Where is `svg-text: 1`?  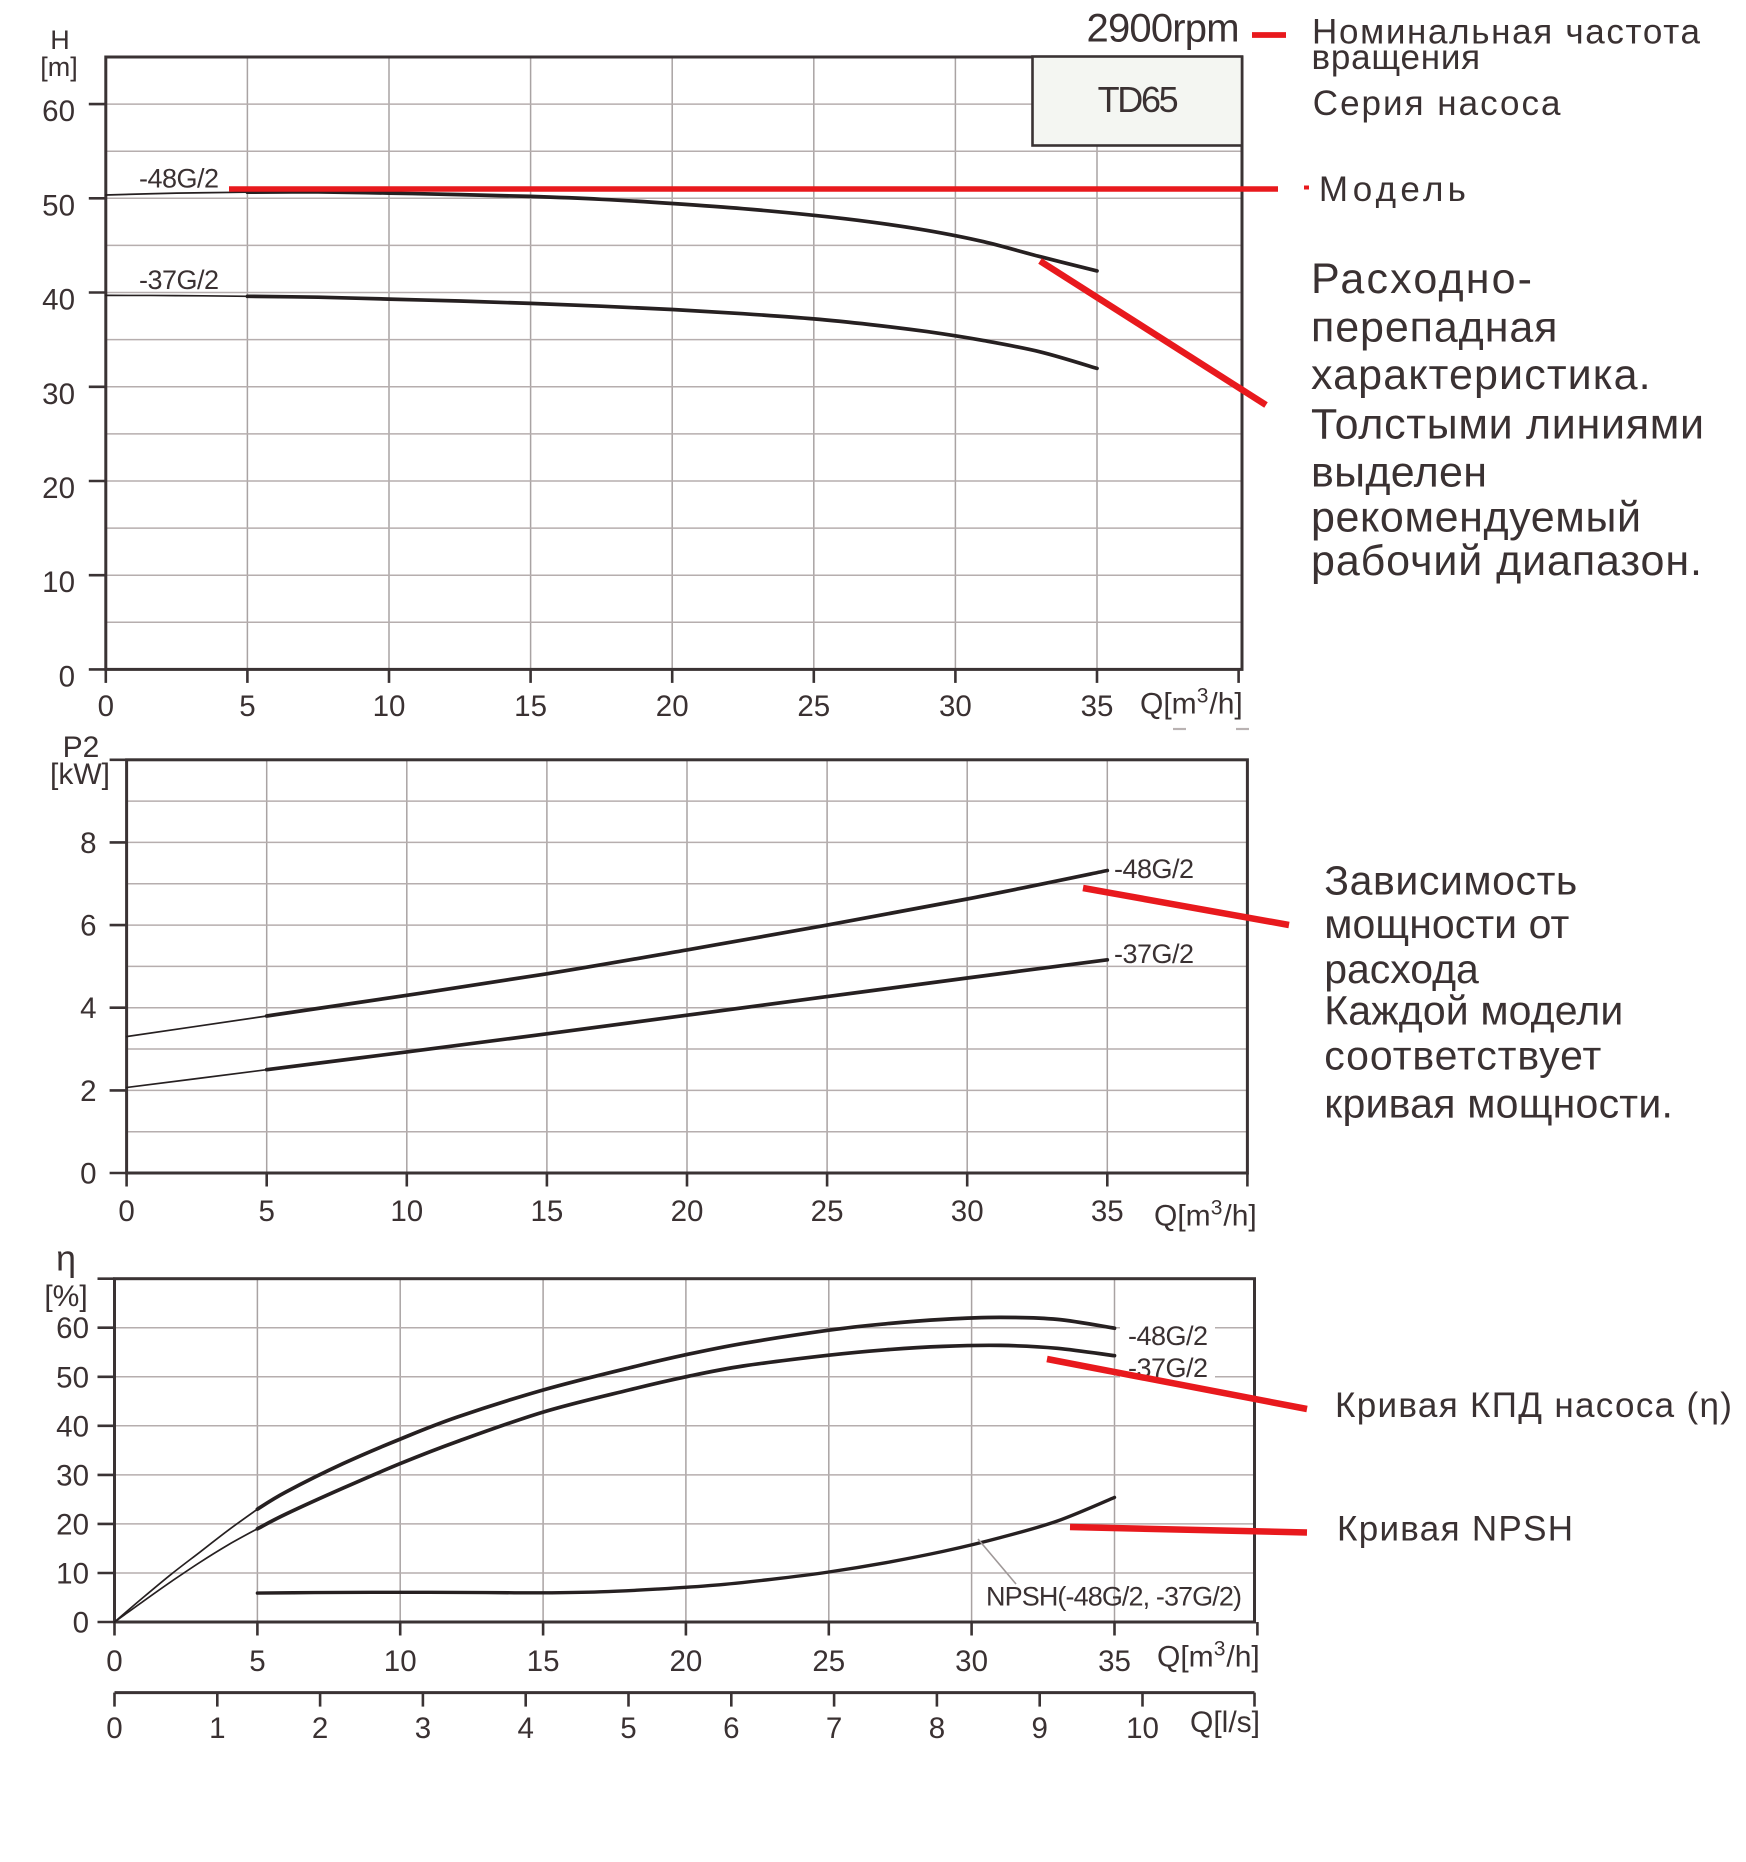 svg-text: 1 is located at coordinates (217, 1728).